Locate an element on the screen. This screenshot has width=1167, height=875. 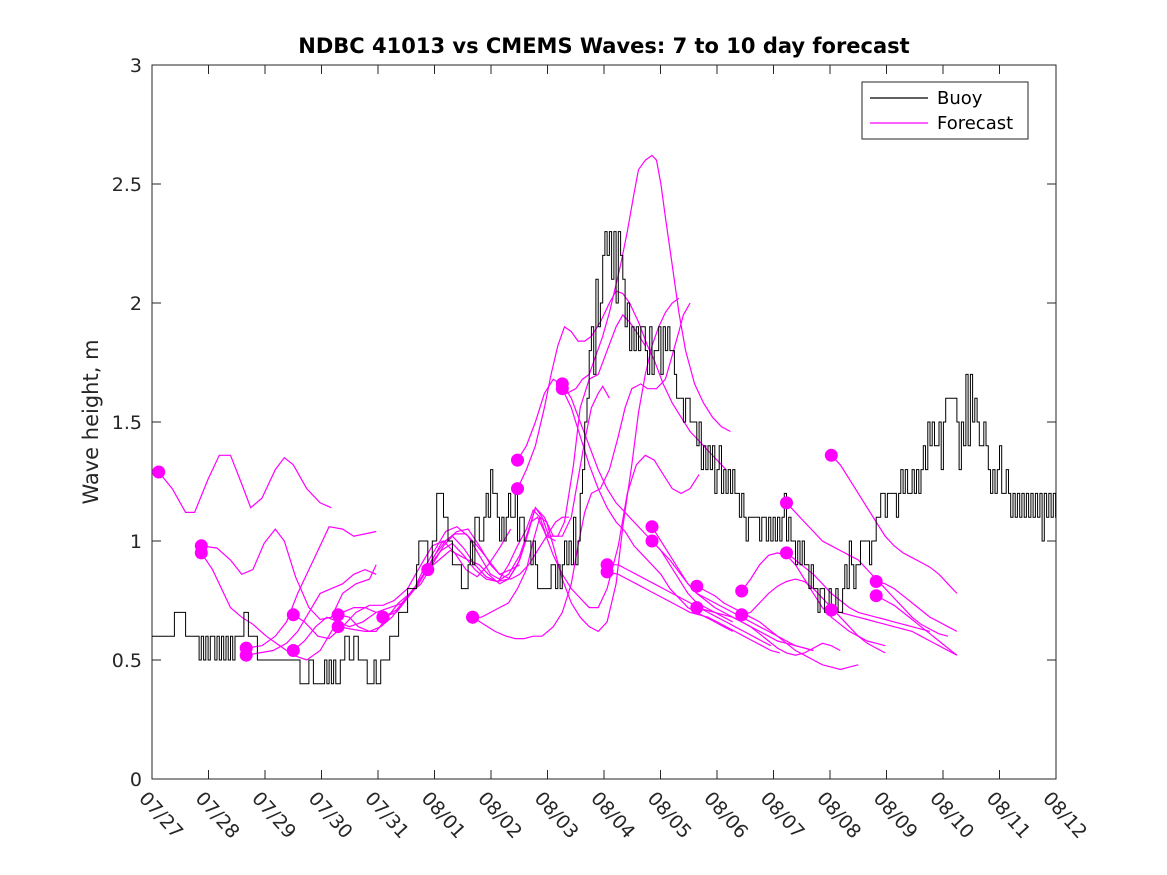
x-tick-label: 08/09 is located at coordinates (895, 815).